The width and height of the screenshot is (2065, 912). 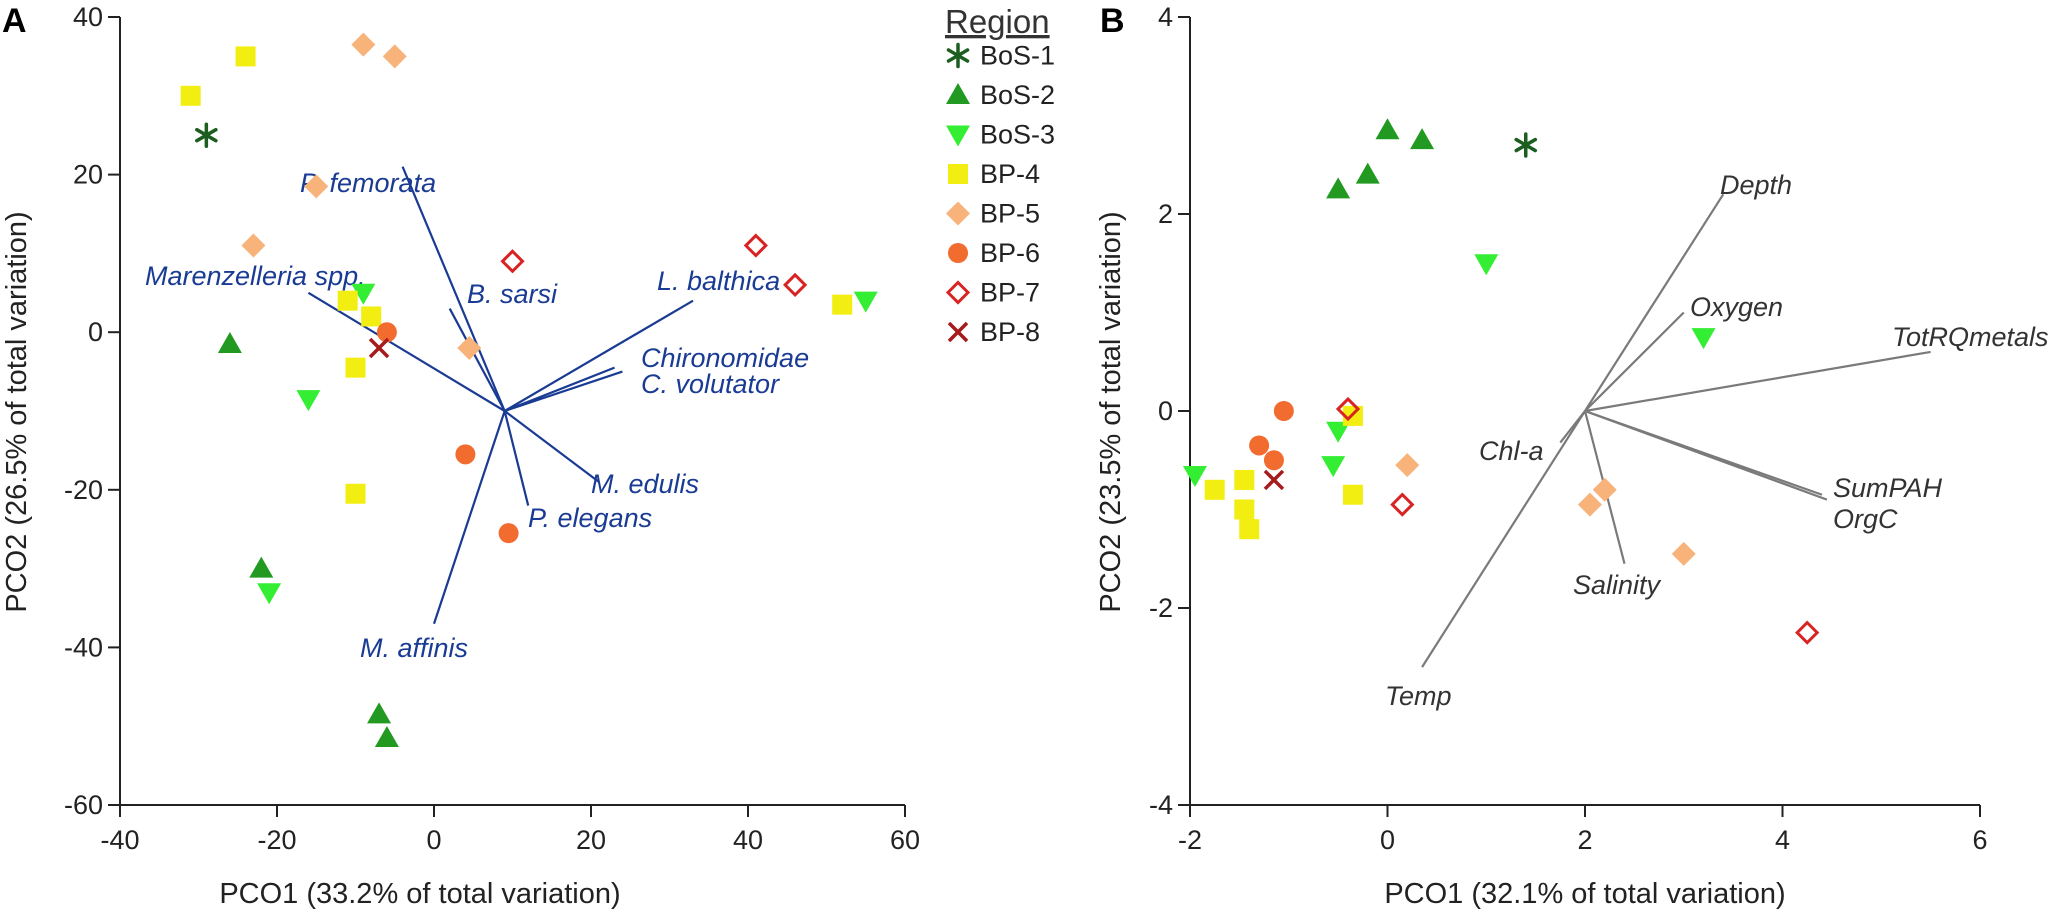 I want to click on panel-b-x-tick-label: -2, so click(x=1190, y=840).